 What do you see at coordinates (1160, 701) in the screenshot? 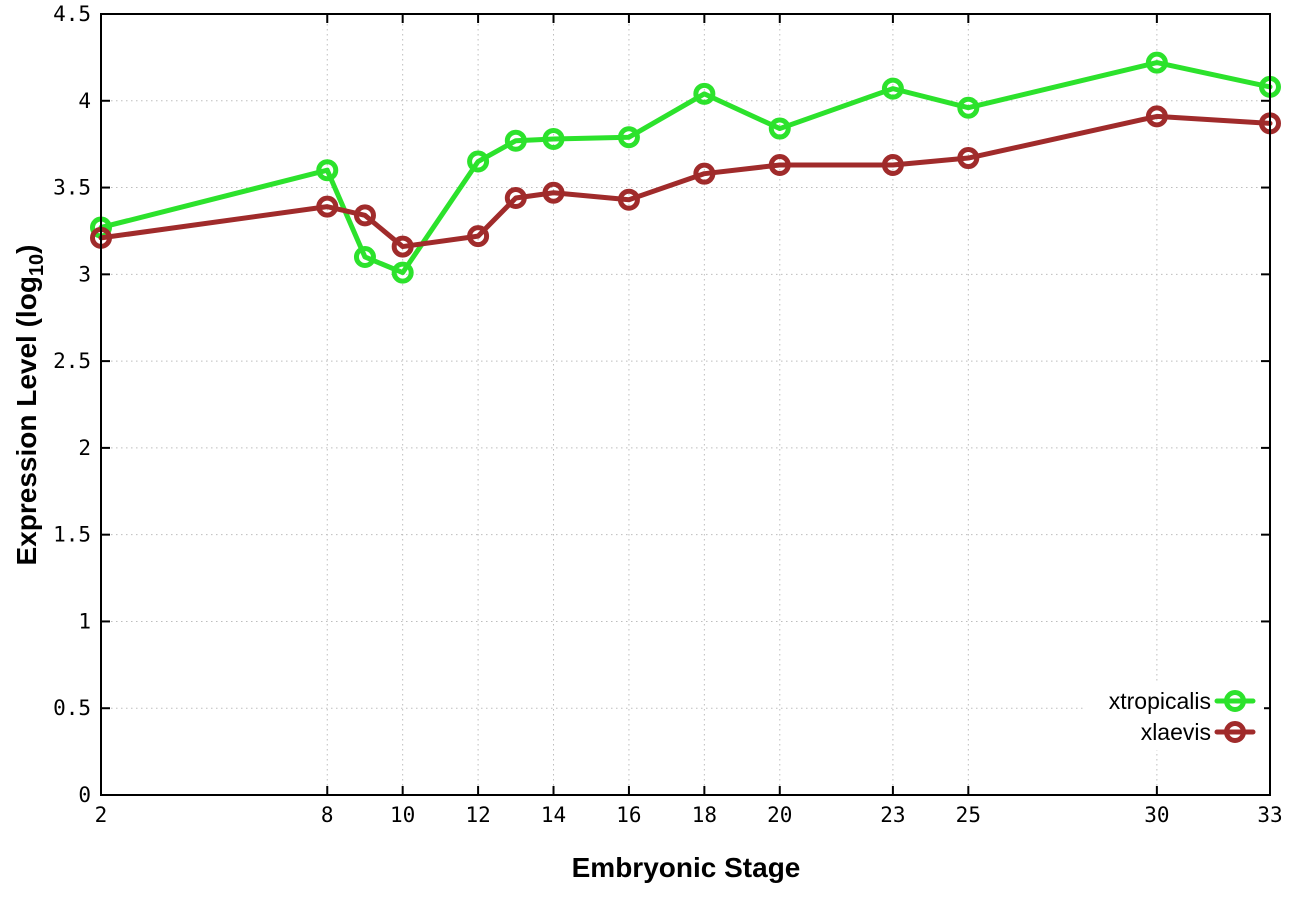
I see `legend-label-xtropicalis: xtropicalis` at bounding box center [1160, 701].